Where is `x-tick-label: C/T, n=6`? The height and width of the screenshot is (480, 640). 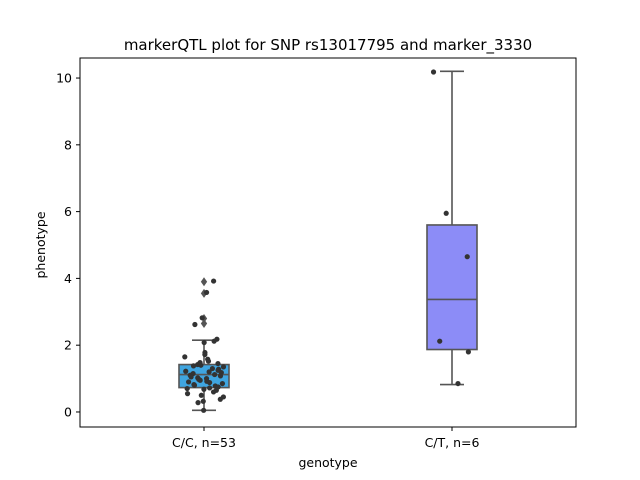 x-tick-label: C/T, n=6 is located at coordinates (452, 442).